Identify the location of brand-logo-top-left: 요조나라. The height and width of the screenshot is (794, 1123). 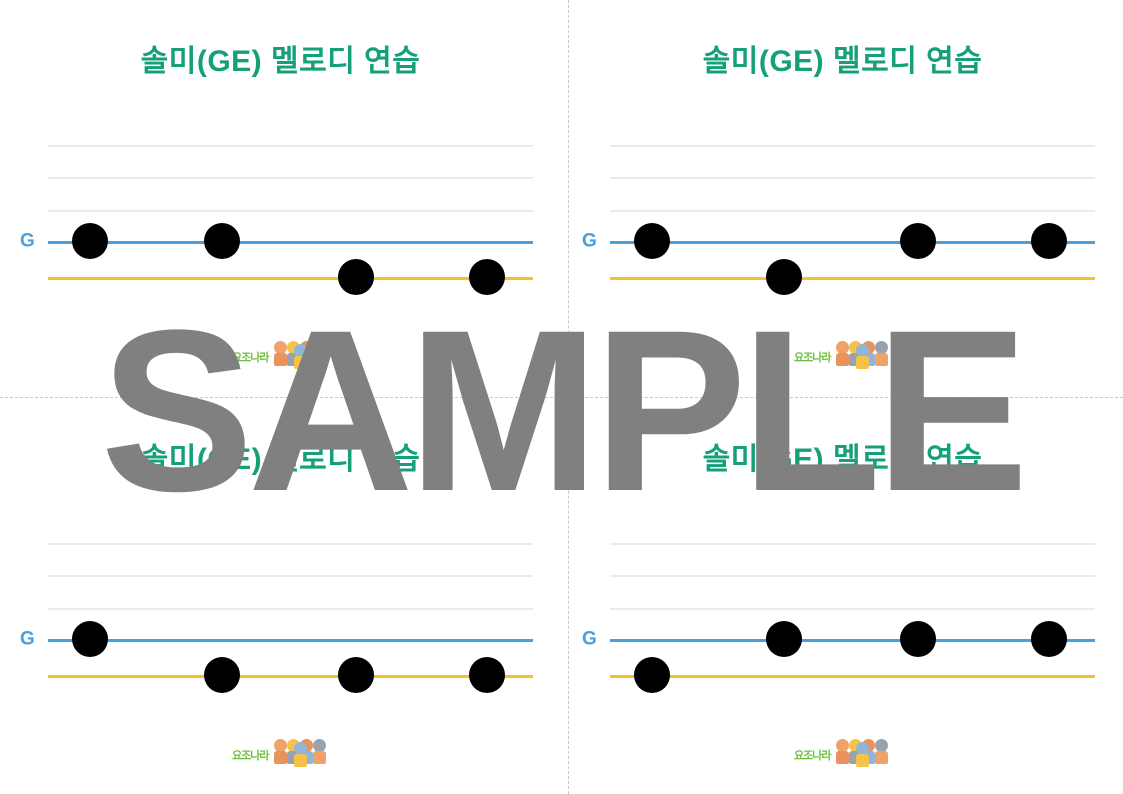
(280, 350).